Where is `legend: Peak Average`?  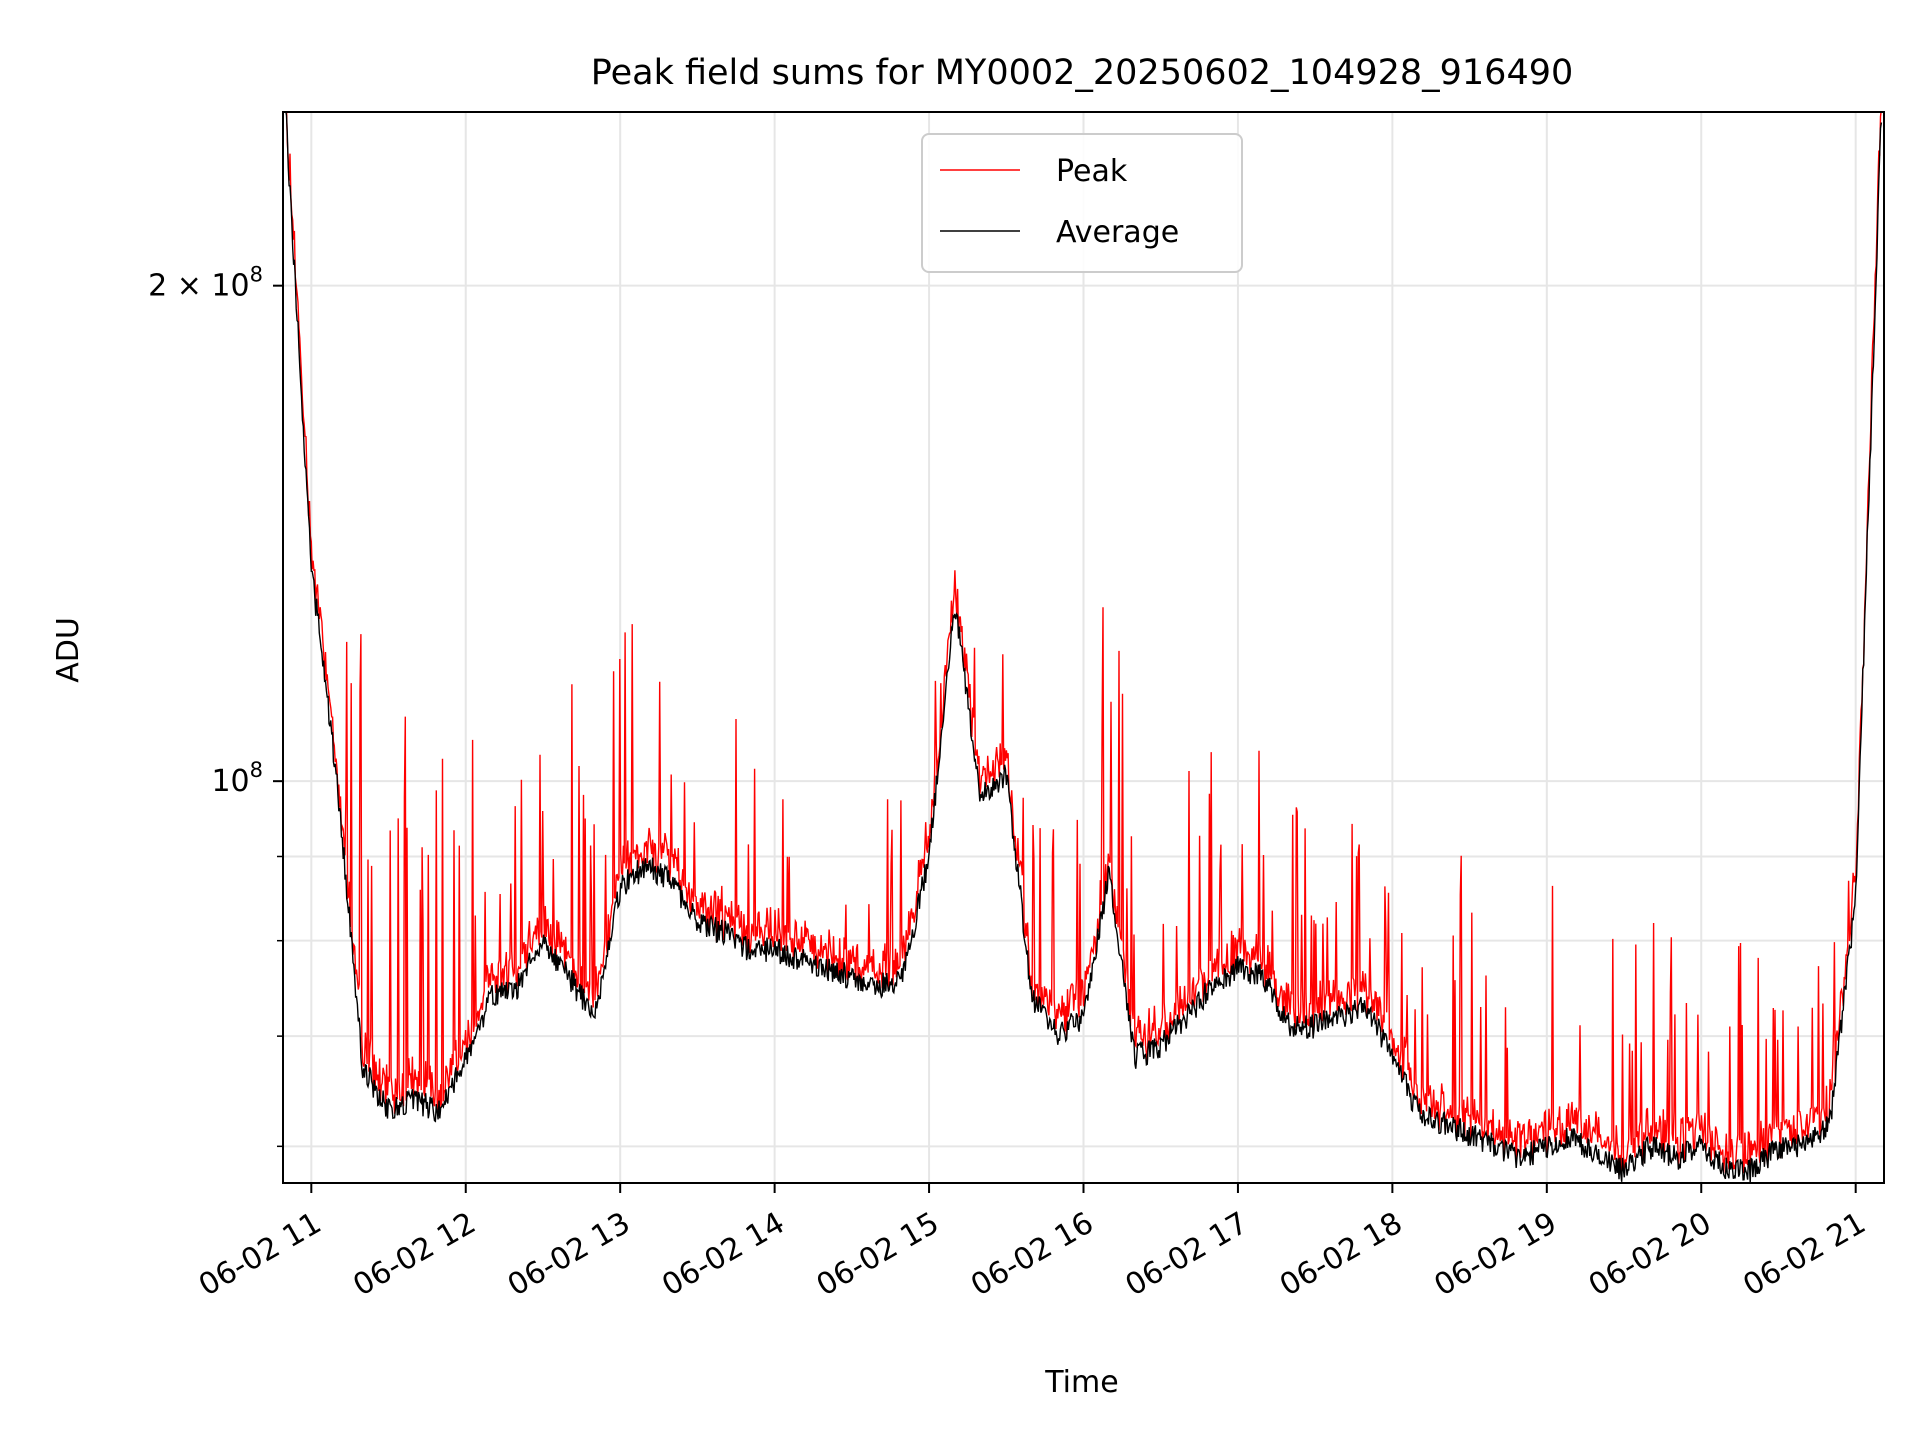 legend: Peak Average is located at coordinates (1082, 203).